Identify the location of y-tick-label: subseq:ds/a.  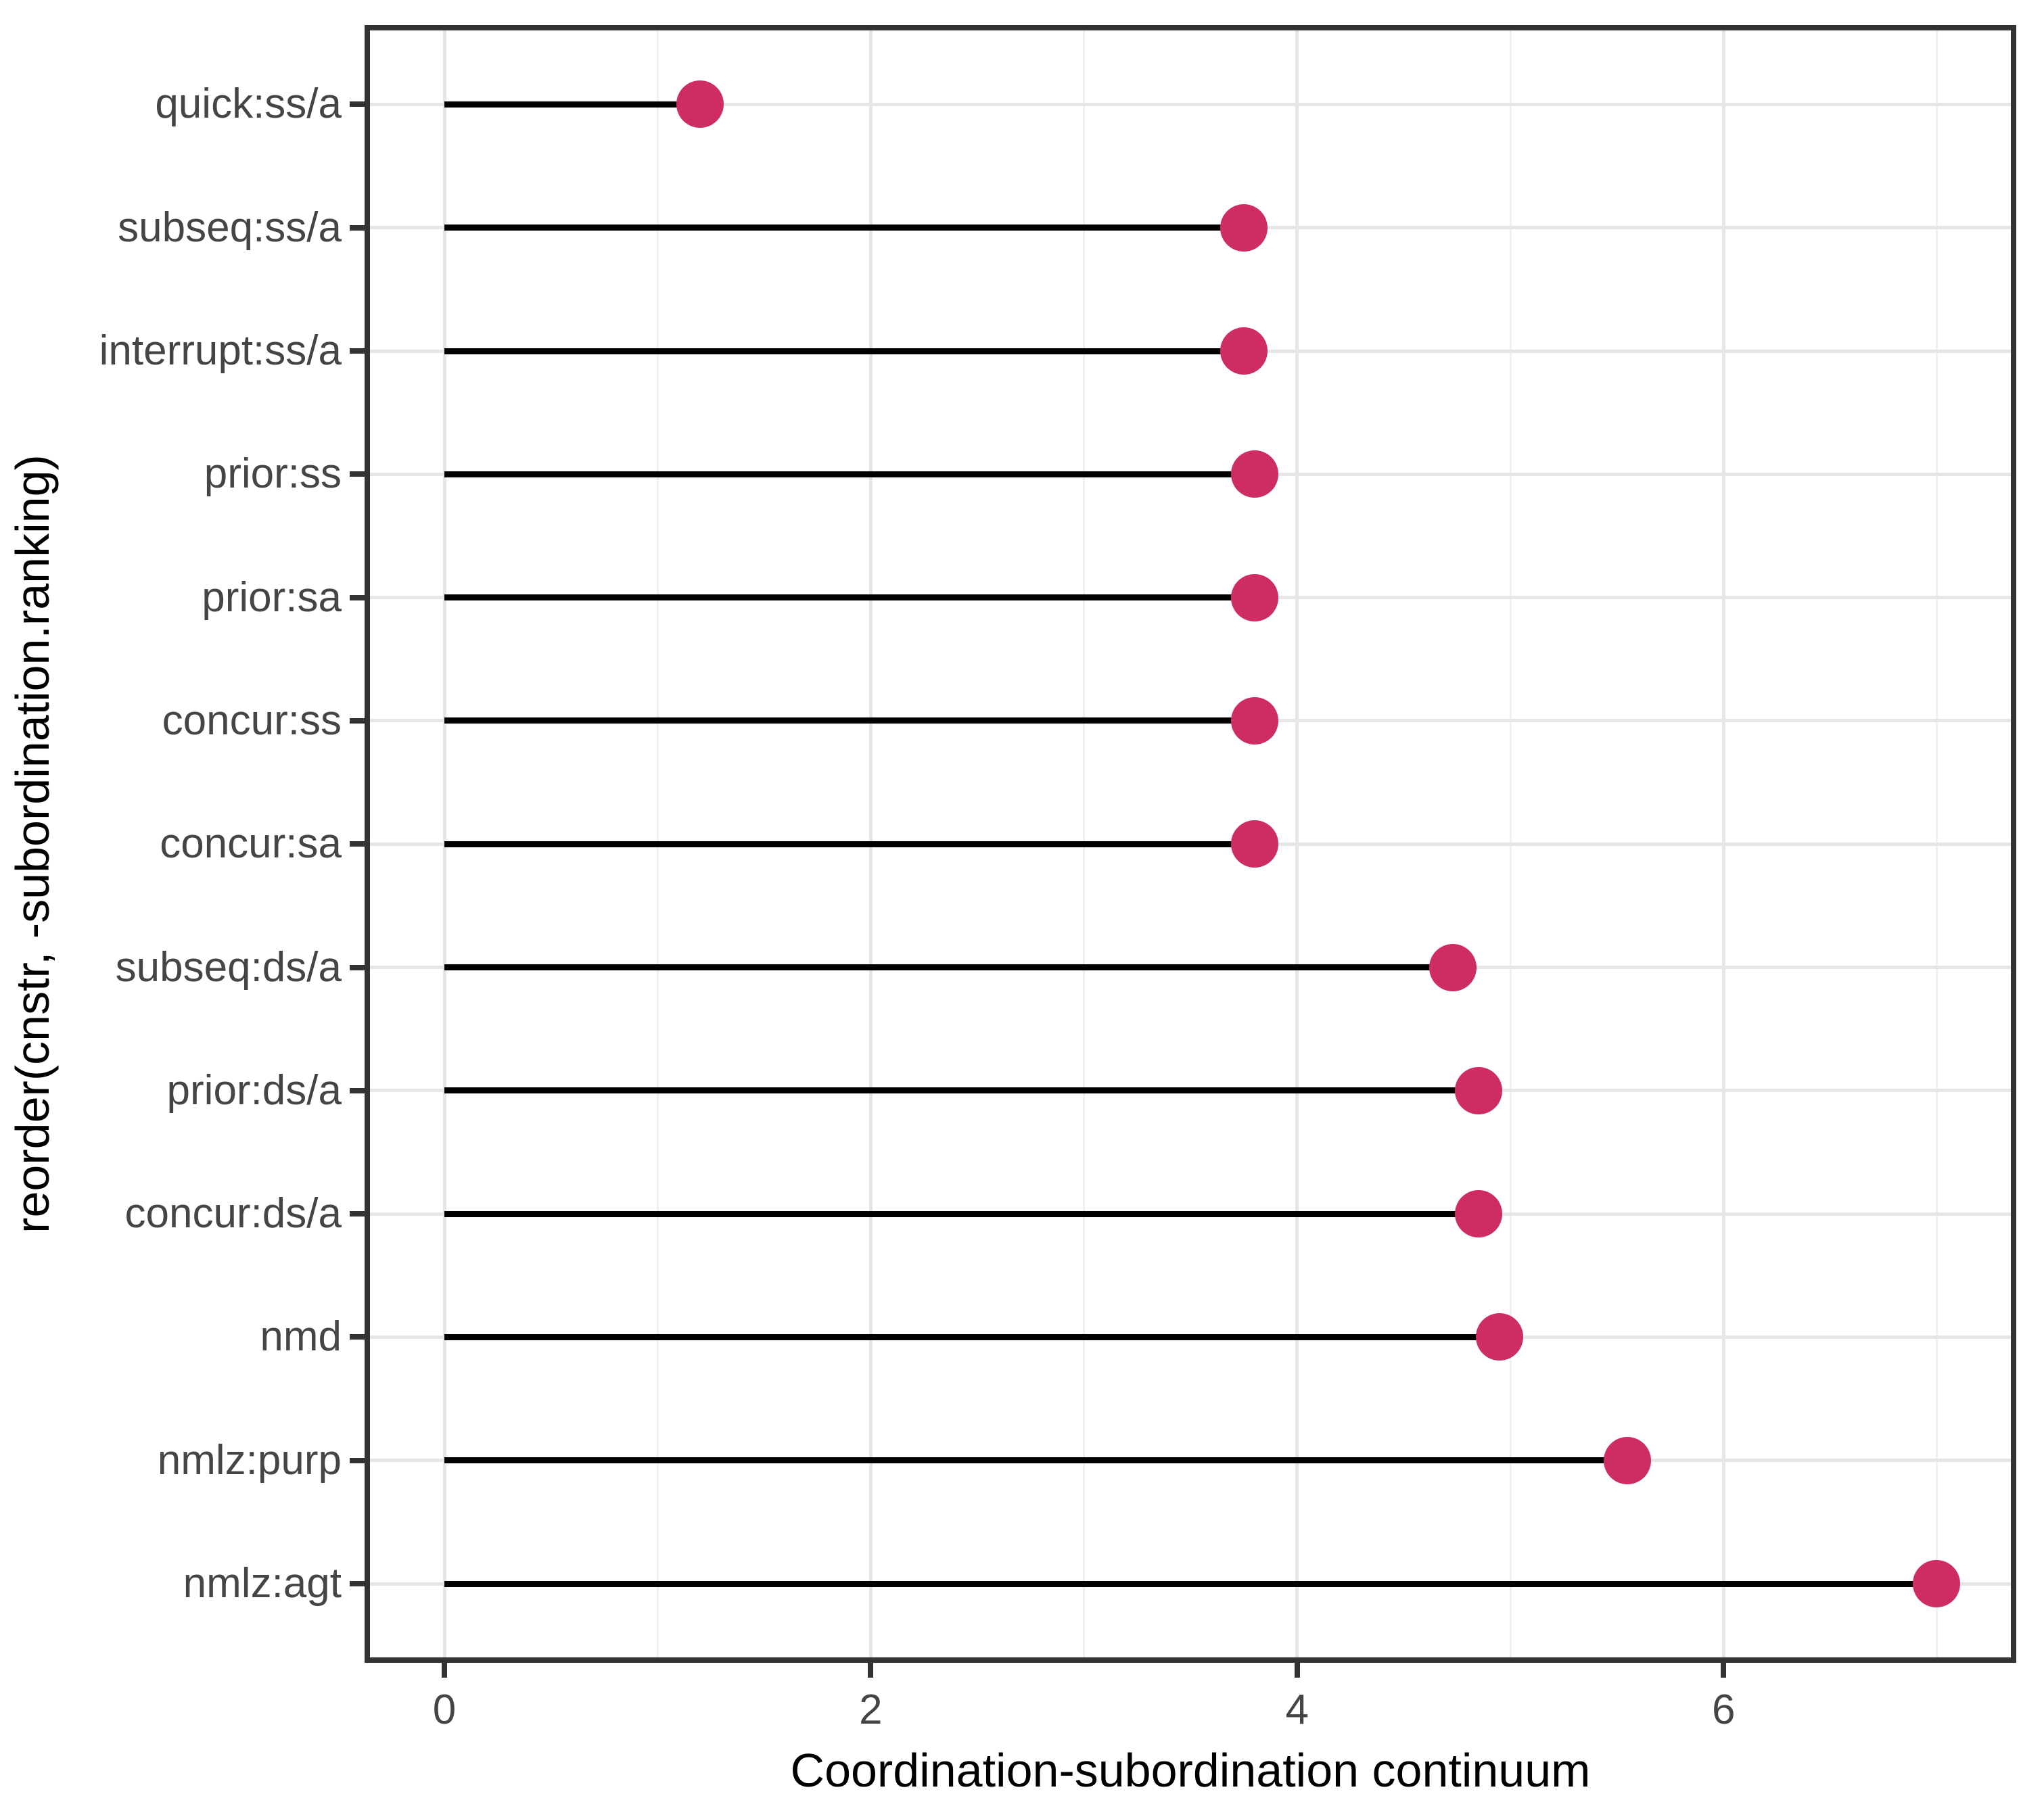
(229, 967).